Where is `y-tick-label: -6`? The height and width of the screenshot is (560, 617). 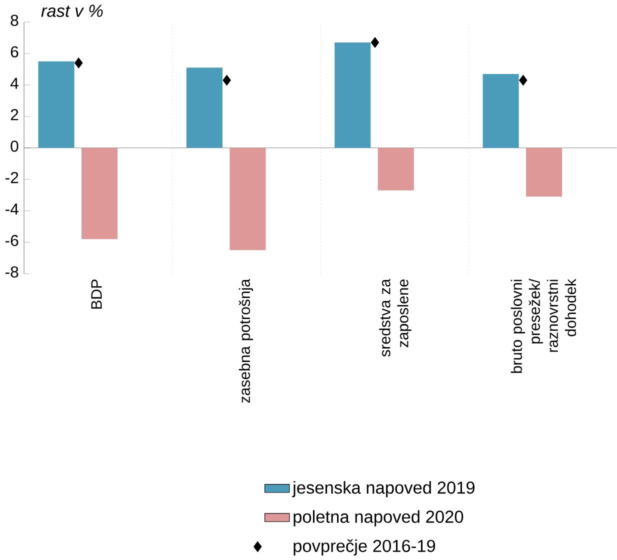 y-tick-label: -6 is located at coordinates (12, 240).